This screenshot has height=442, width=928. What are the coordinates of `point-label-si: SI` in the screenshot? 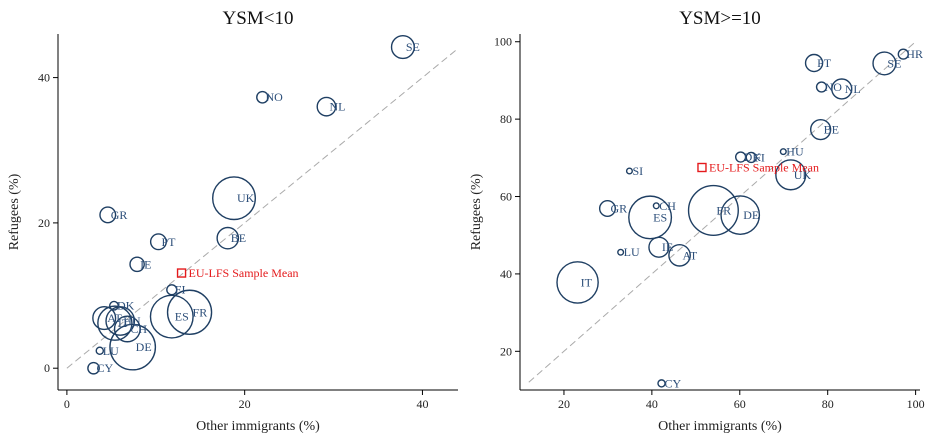 It's located at (637, 171).